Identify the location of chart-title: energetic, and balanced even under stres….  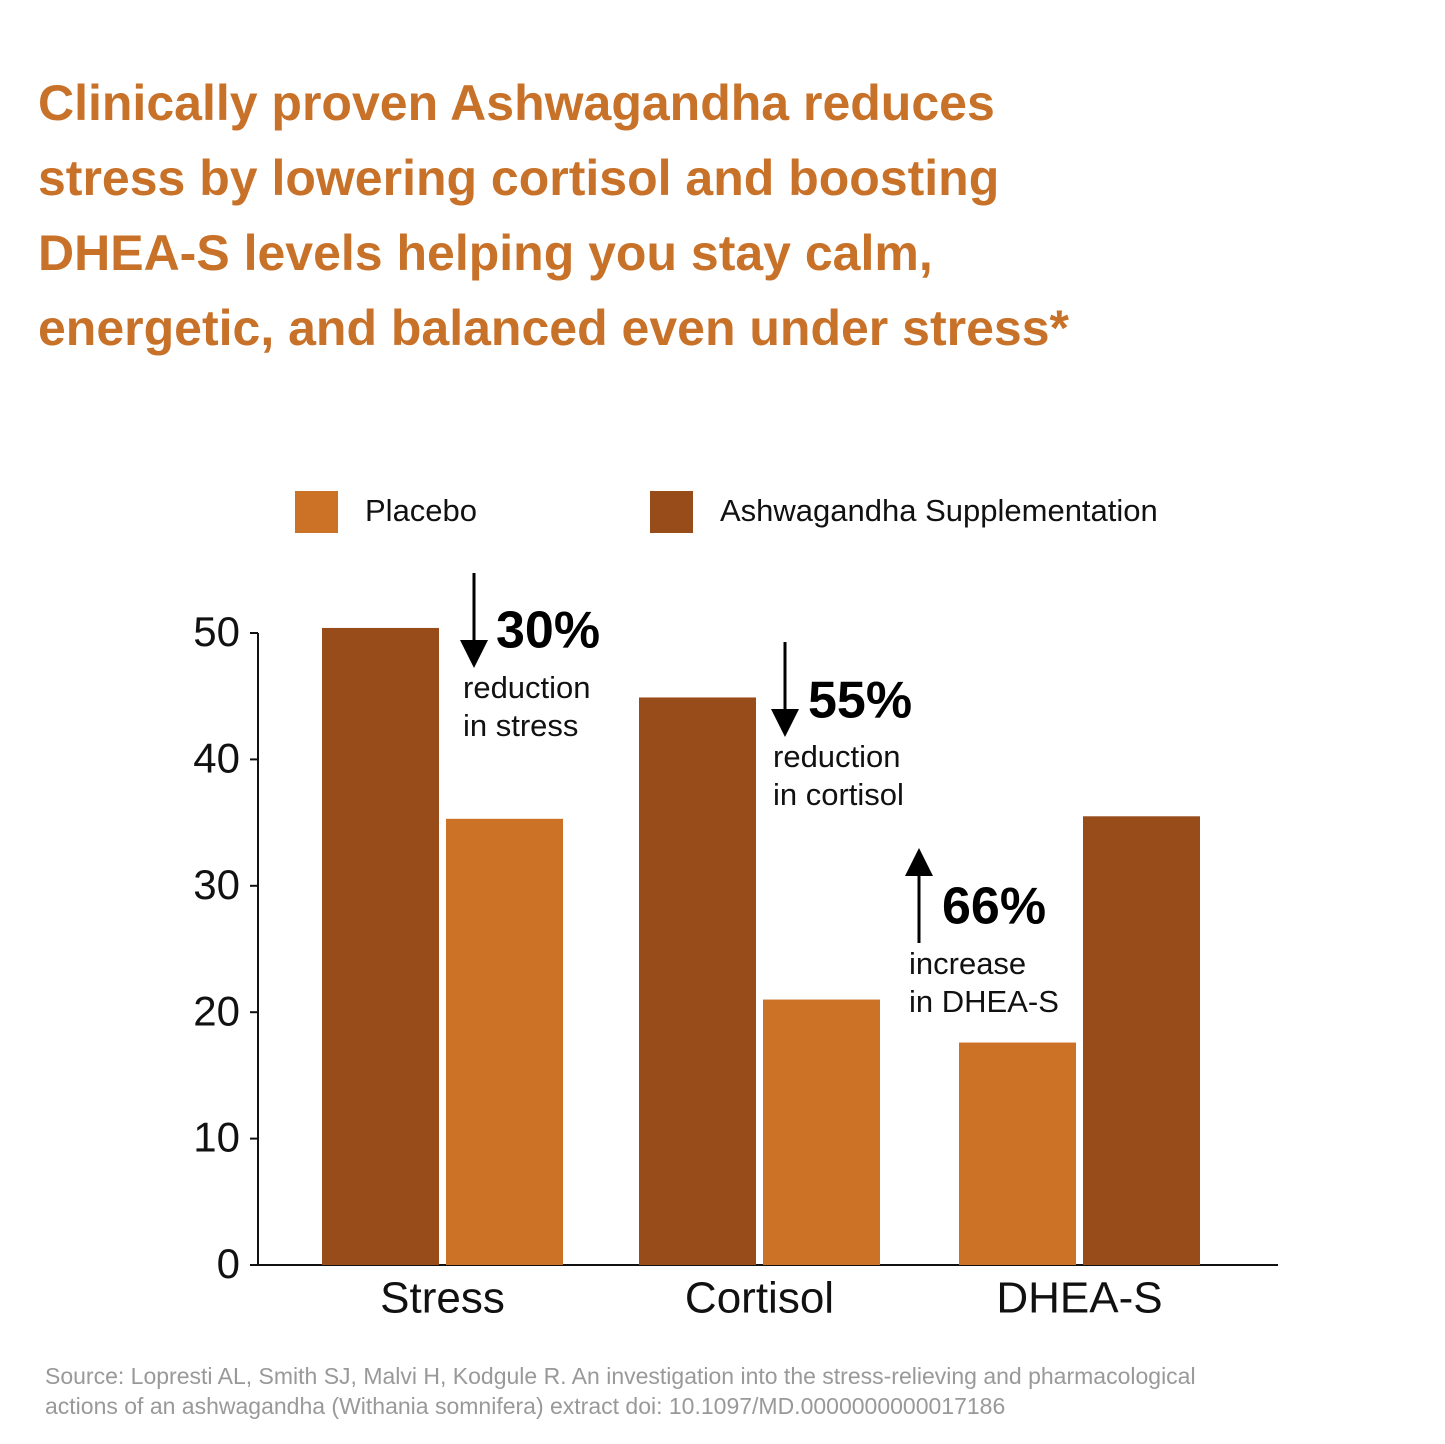
(553, 328).